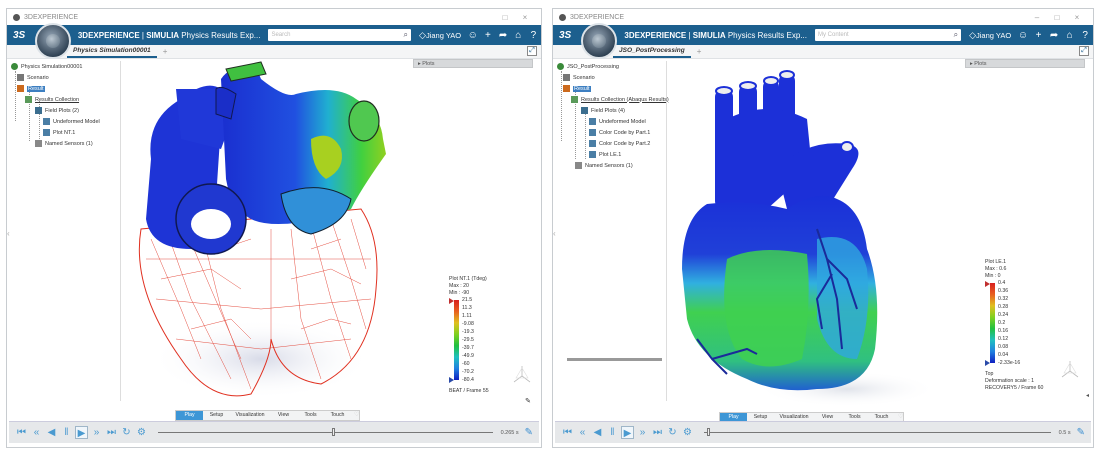 This screenshot has height=450, width=1100. Describe the element at coordinates (619, 143) in the screenshot. I see `tree-item-color-code-2: Color Code by Part.2` at that location.